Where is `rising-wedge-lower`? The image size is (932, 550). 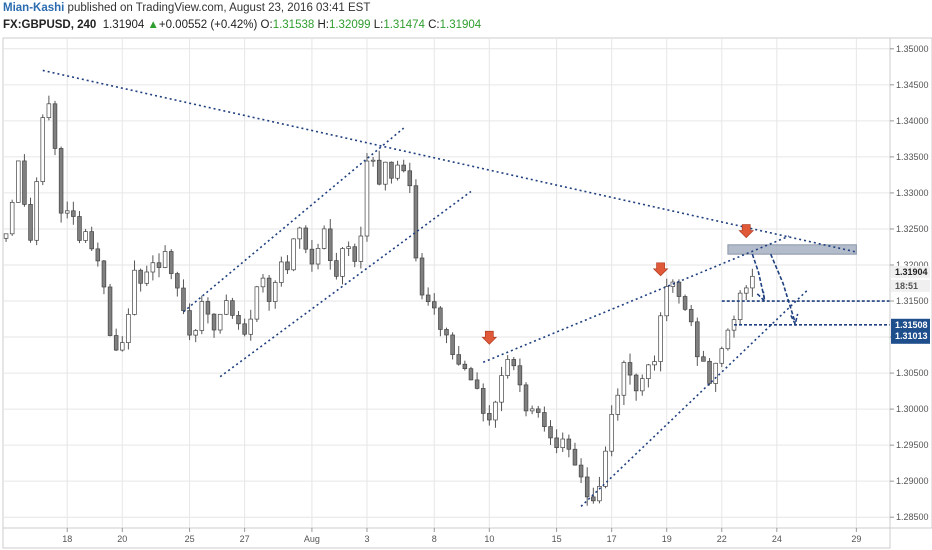 rising-wedge-lower is located at coordinates (694, 398).